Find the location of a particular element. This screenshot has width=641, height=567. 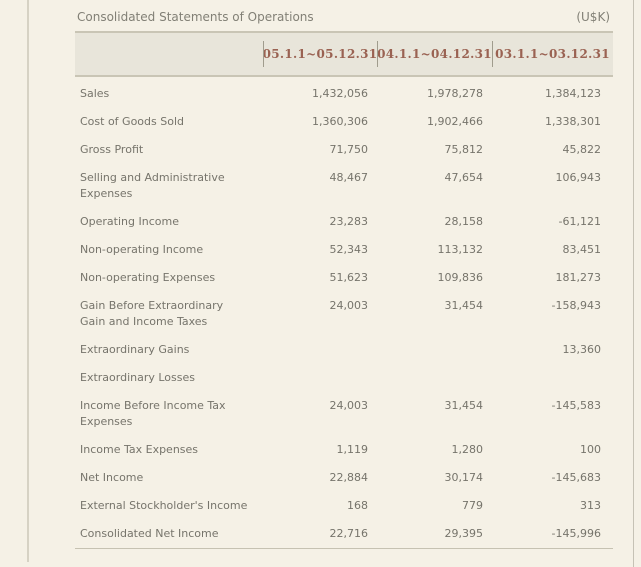

row-value: 71,750 is located at coordinates (349, 149).